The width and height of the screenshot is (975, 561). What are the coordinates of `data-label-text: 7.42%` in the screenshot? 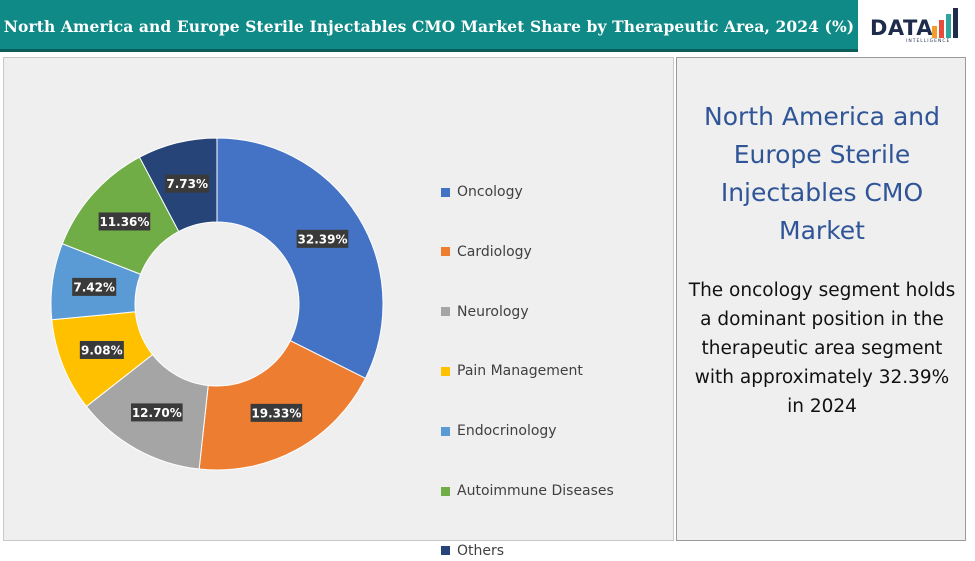 It's located at (94, 287).